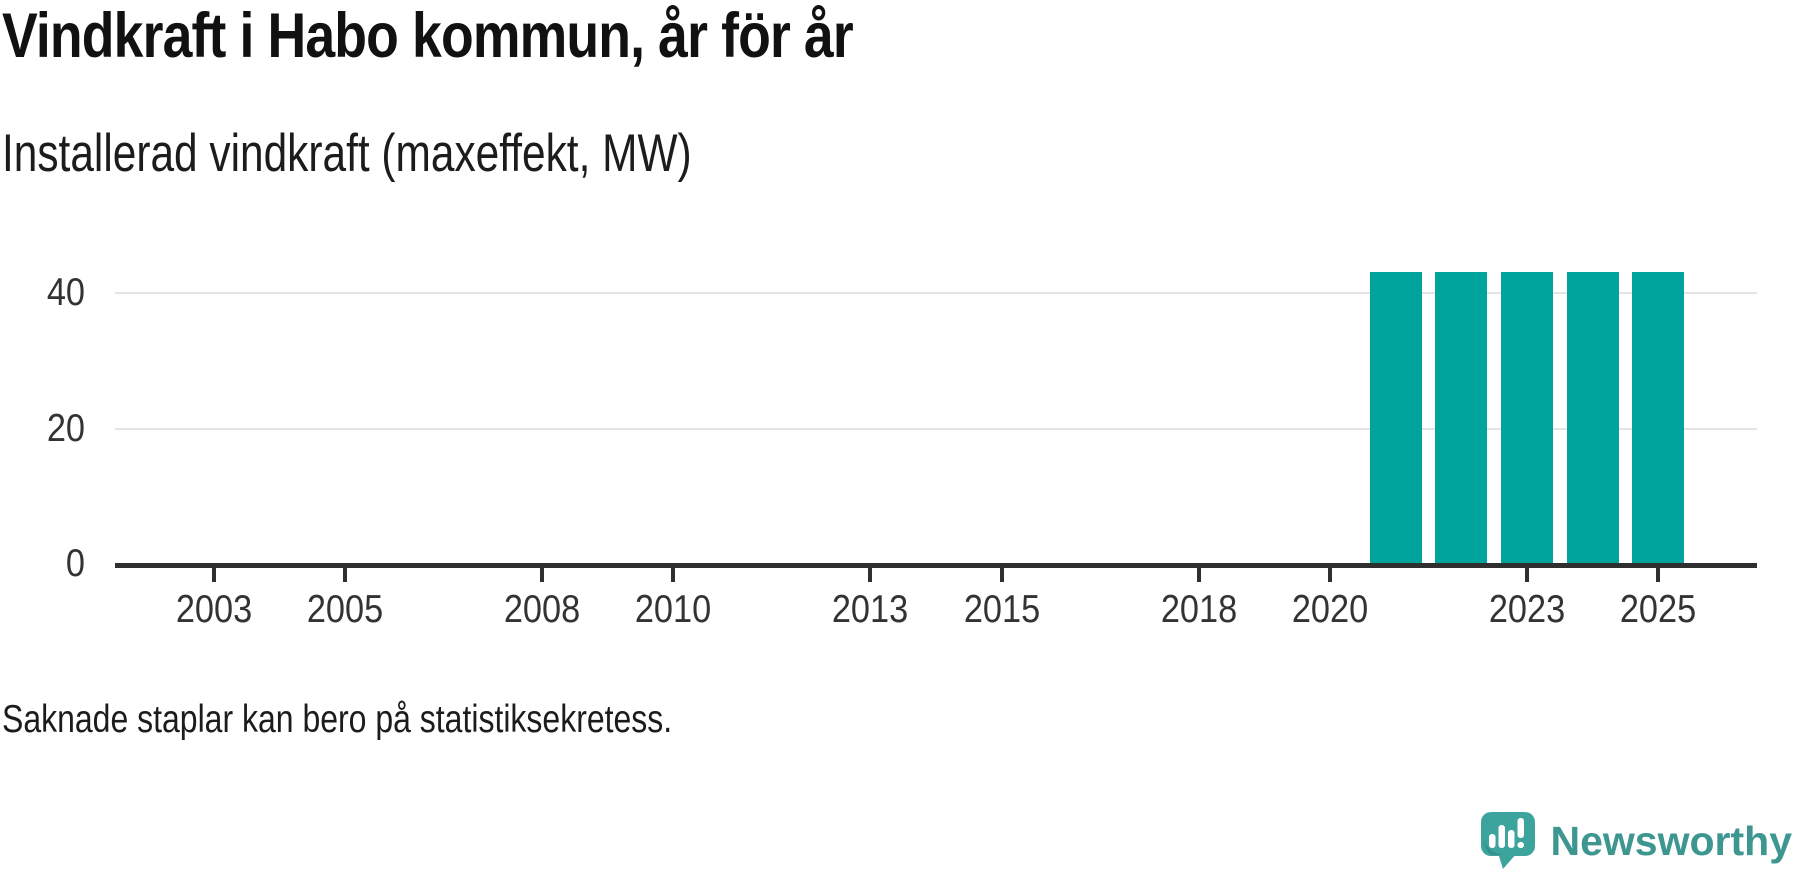 The width and height of the screenshot is (1800, 879). Describe the element at coordinates (213, 575) in the screenshot. I see `x-tick-2003` at that location.